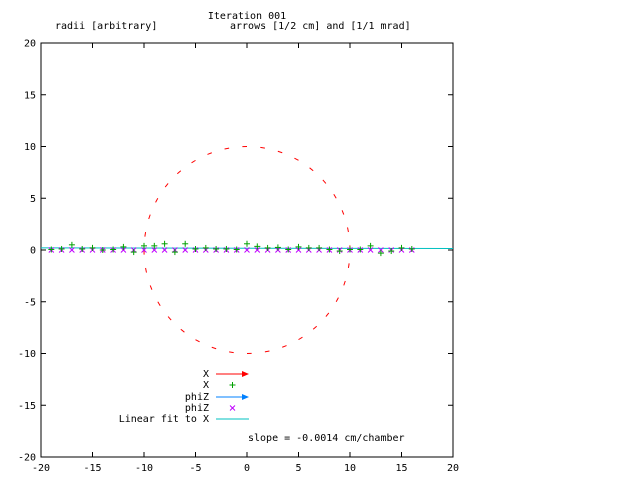 The image size is (640, 480). What do you see at coordinates (232, 385) in the screenshot?
I see `legend-sample-plus` at bounding box center [232, 385].